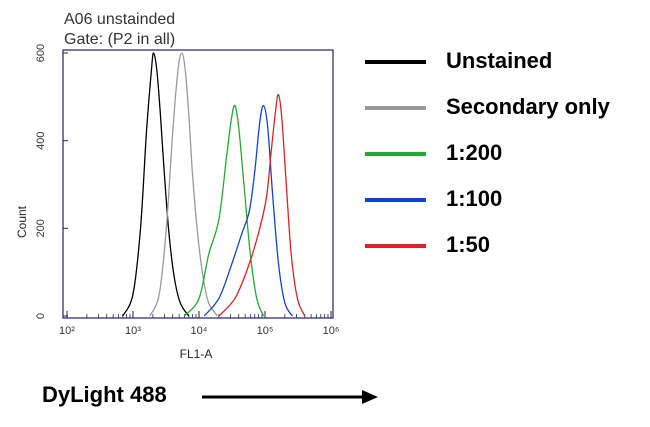 The width and height of the screenshot is (650, 427). What do you see at coordinates (22, 221) in the screenshot?
I see `y-axis-label: Count` at bounding box center [22, 221].